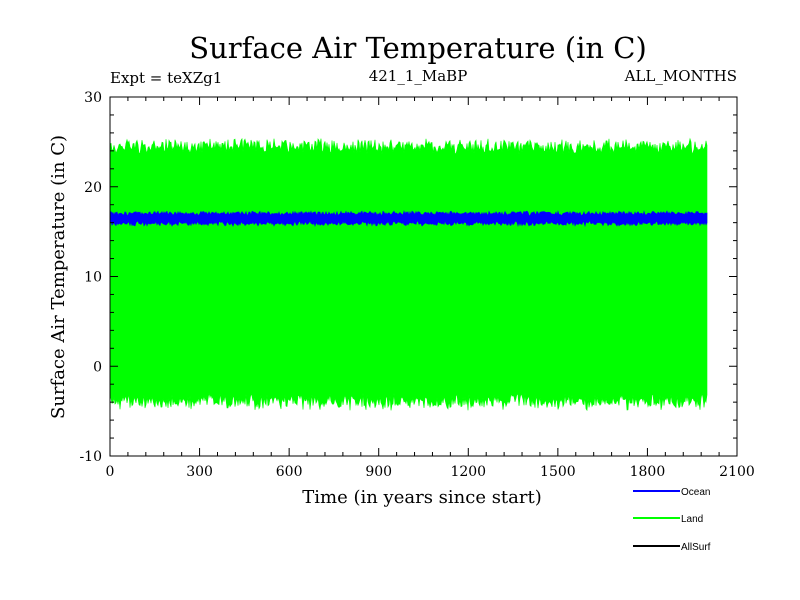  Describe the element at coordinates (58, 277) in the screenshot. I see `y-axis-label: Surface Air Temperature (in C)` at that location.